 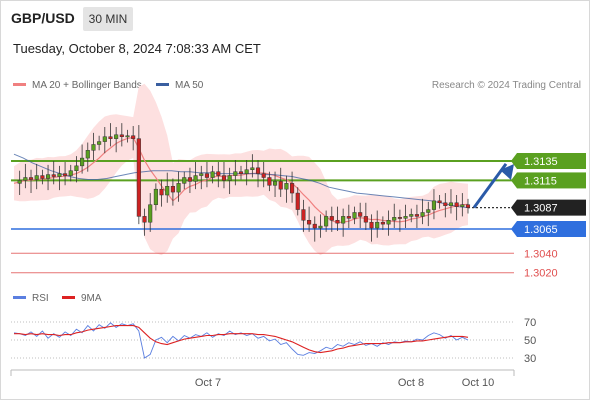 What do you see at coordinates (40, 298) in the screenshot?
I see `rsi-label: RSI` at bounding box center [40, 298].